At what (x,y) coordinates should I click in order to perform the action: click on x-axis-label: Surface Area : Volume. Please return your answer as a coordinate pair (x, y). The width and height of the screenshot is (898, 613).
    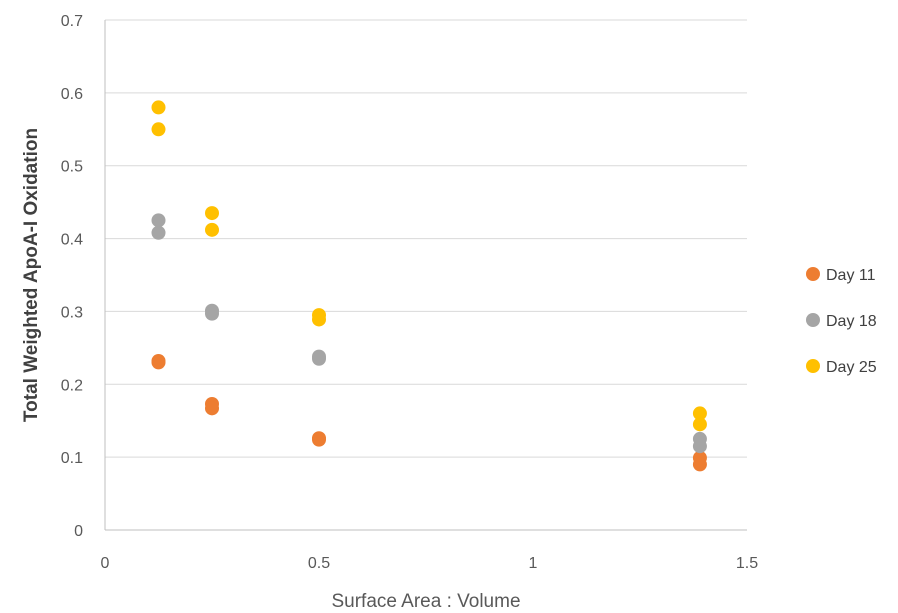
    Looking at the image, I should click on (425, 601).